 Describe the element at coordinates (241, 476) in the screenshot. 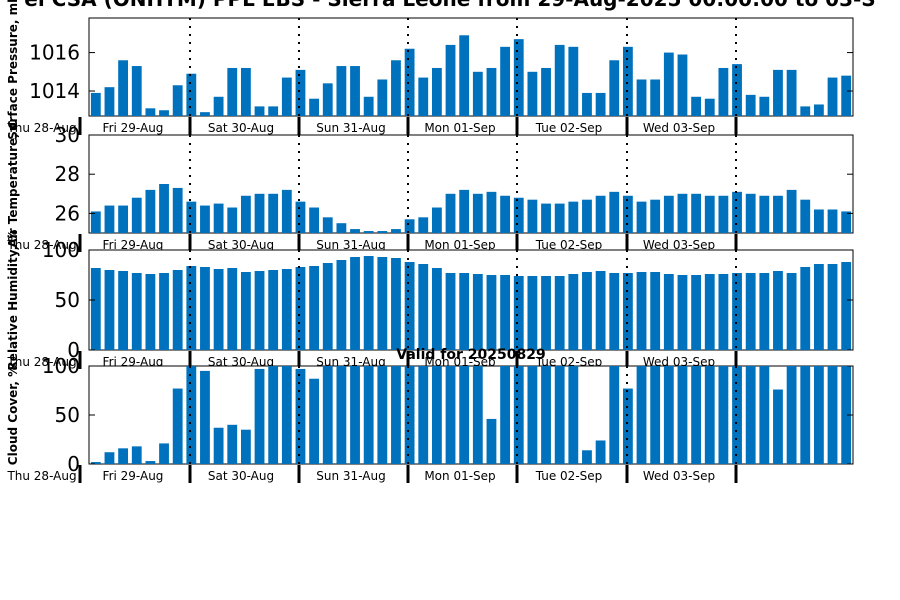

I see `x-tick-label: Sat 30-Aug` at that location.